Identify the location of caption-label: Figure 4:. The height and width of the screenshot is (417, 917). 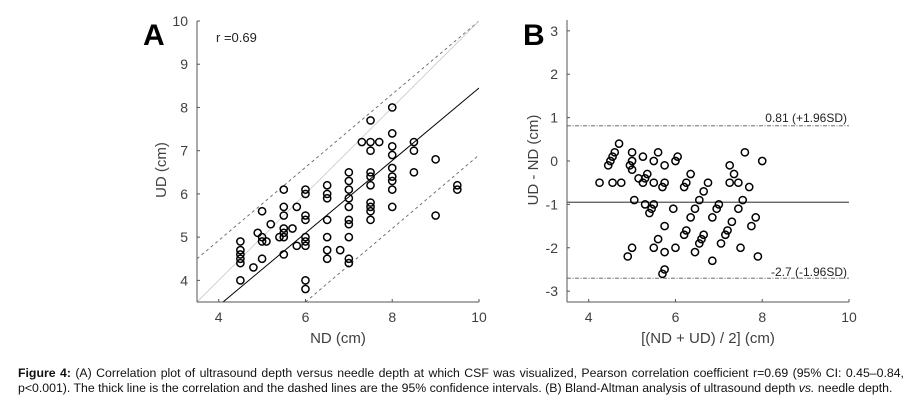
(44, 373).